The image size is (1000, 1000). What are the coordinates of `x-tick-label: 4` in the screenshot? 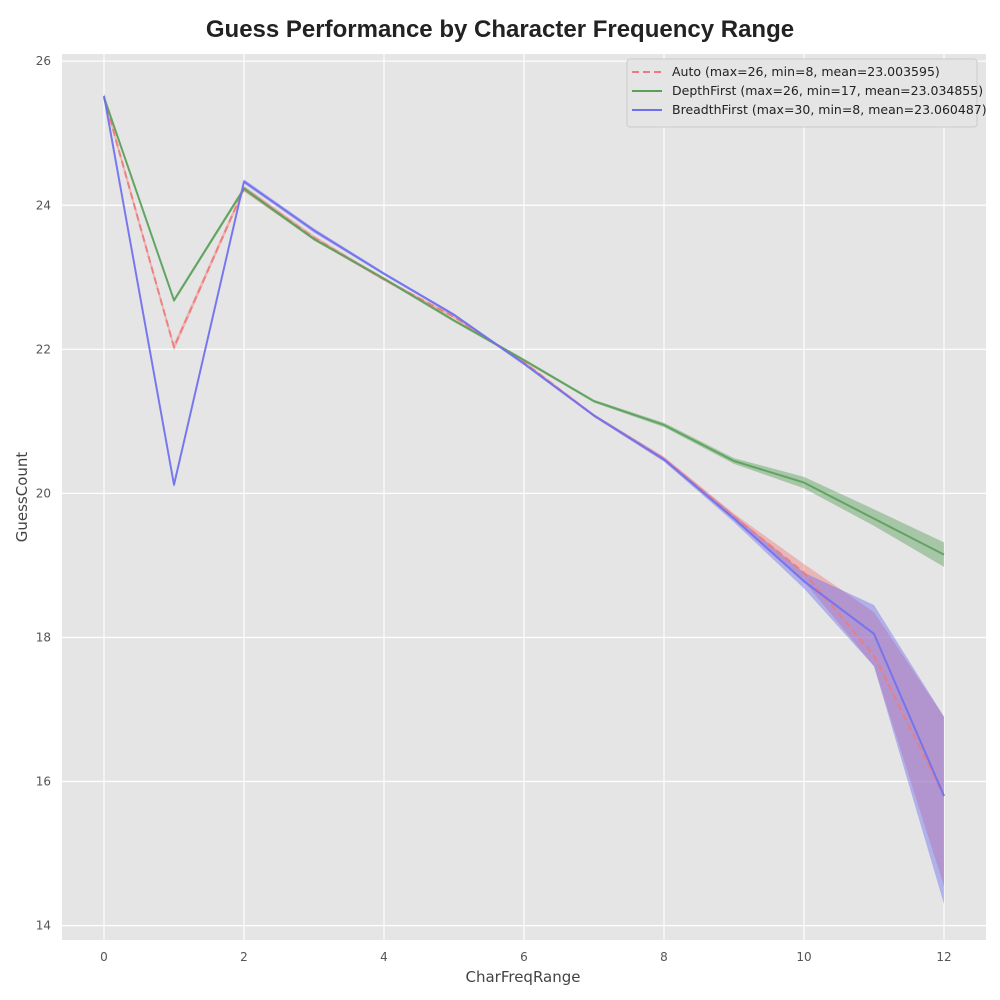 It's located at (384, 957).